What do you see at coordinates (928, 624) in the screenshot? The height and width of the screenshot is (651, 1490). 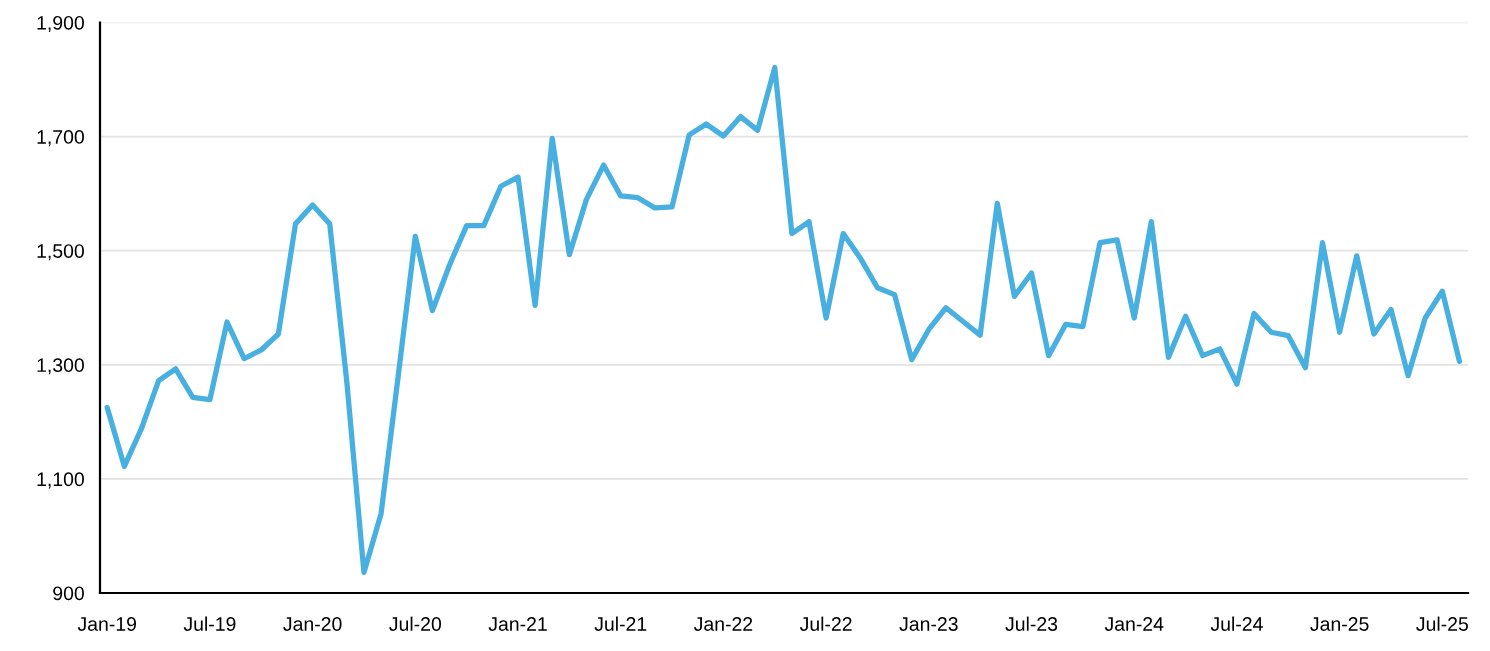 I see `x-tick-label: Jan-23` at bounding box center [928, 624].